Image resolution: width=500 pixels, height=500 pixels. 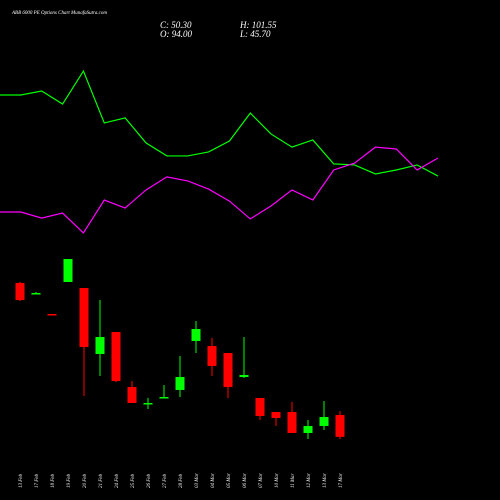 What do you see at coordinates (133, 480) in the screenshot?
I see `x-tick-label: 25 Feb` at bounding box center [133, 480].